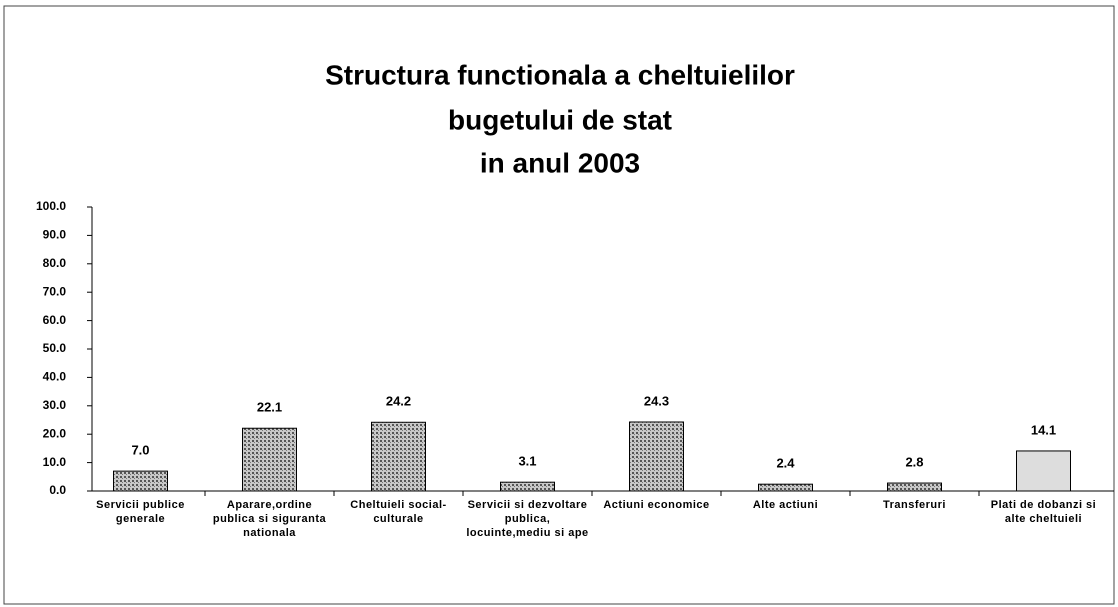 This screenshot has height=607, width=1118. Describe the element at coordinates (55, 291) in the screenshot. I see `y-tick-label: 70.0` at that location.